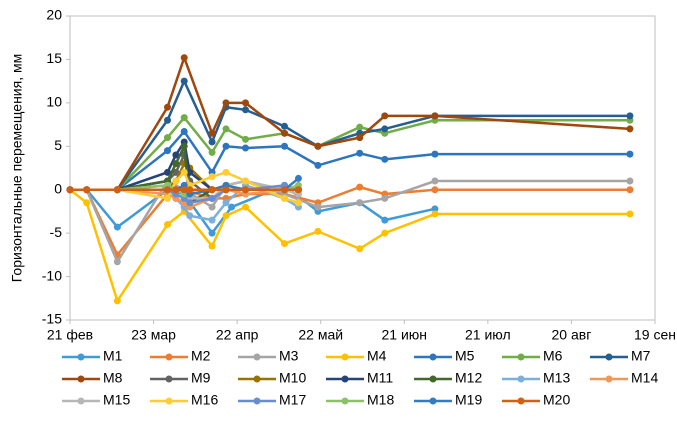 Image resolution: width=677 pixels, height=432 pixels. I want to click on series-line, so click(350, 221).